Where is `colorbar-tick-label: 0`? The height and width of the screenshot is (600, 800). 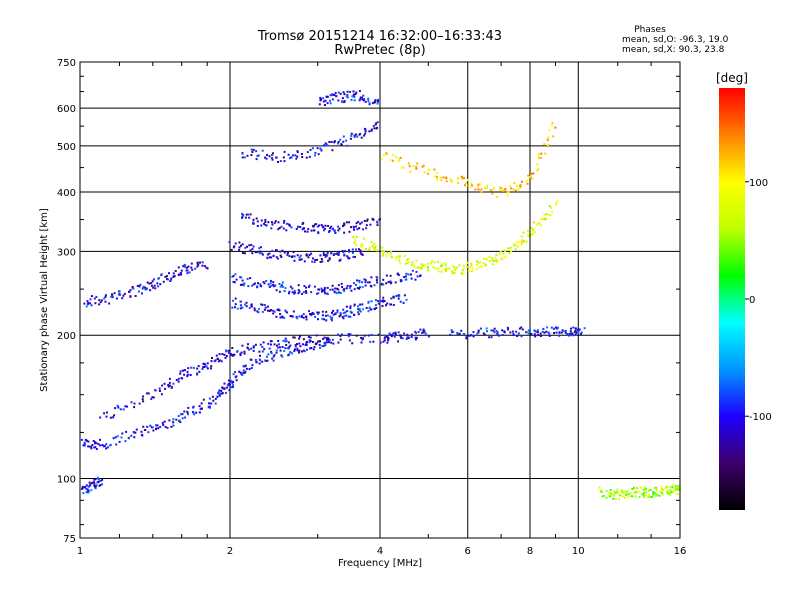
colorbar-tick-label: 0 is located at coordinates (752, 300).